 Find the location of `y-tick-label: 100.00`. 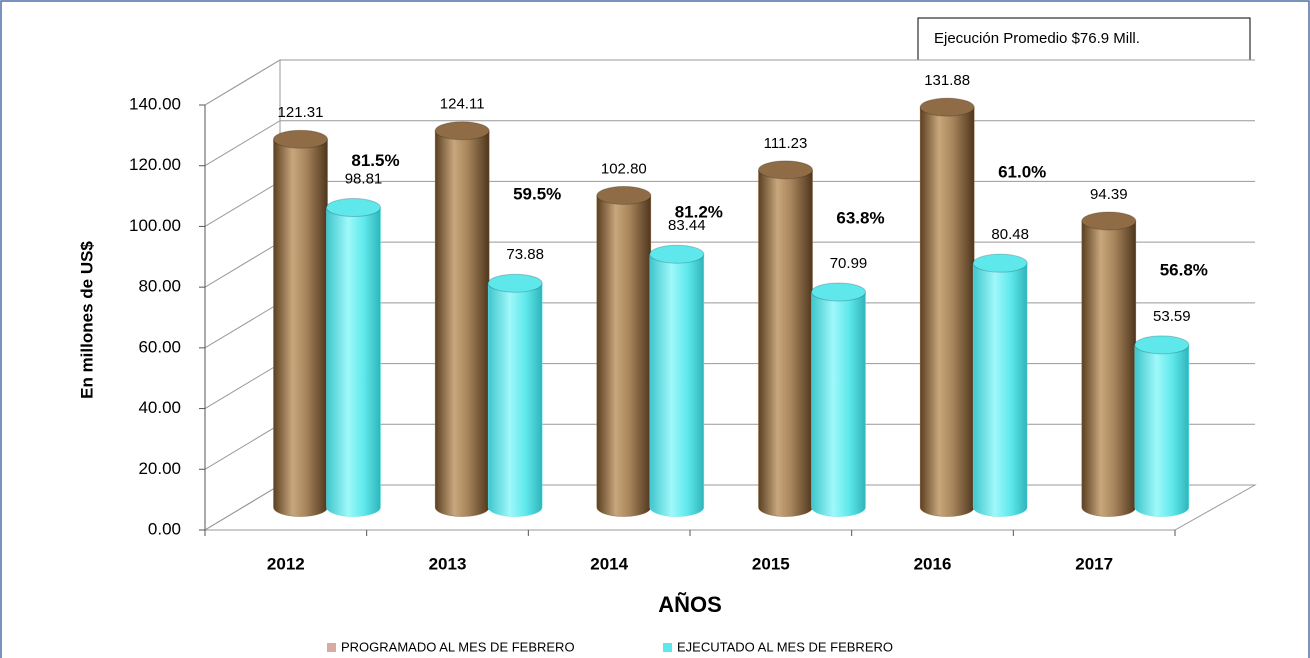

y-tick-label: 100.00 is located at coordinates (155, 225).